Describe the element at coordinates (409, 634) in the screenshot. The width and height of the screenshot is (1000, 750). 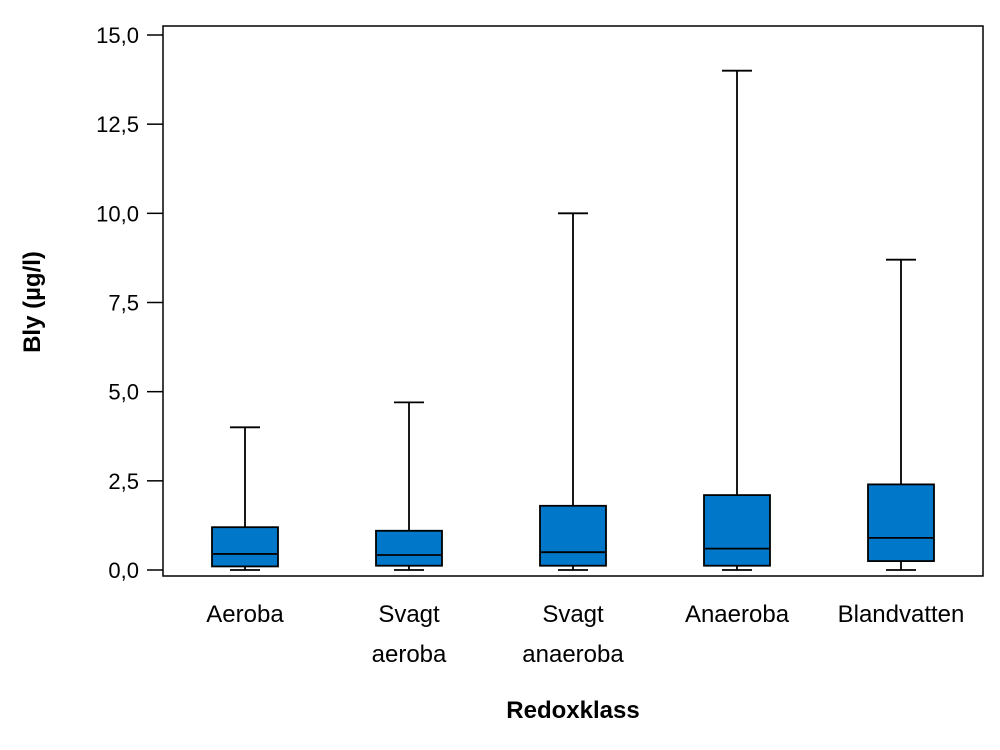
I see `x-category-label: Svagt aeroba` at that location.